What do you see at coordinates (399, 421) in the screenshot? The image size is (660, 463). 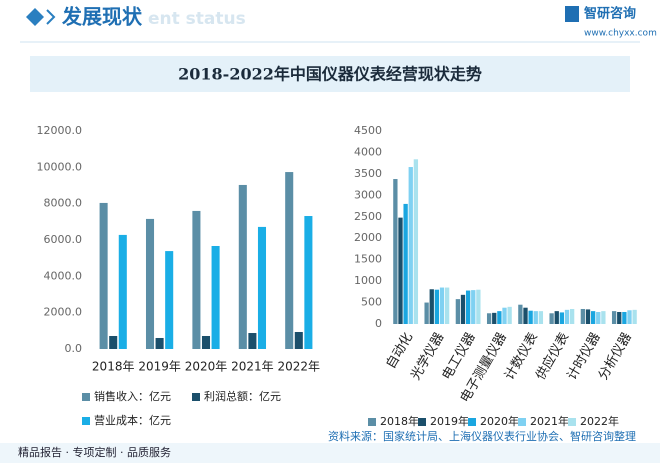 I see `legend-label: 2018年` at bounding box center [399, 421].